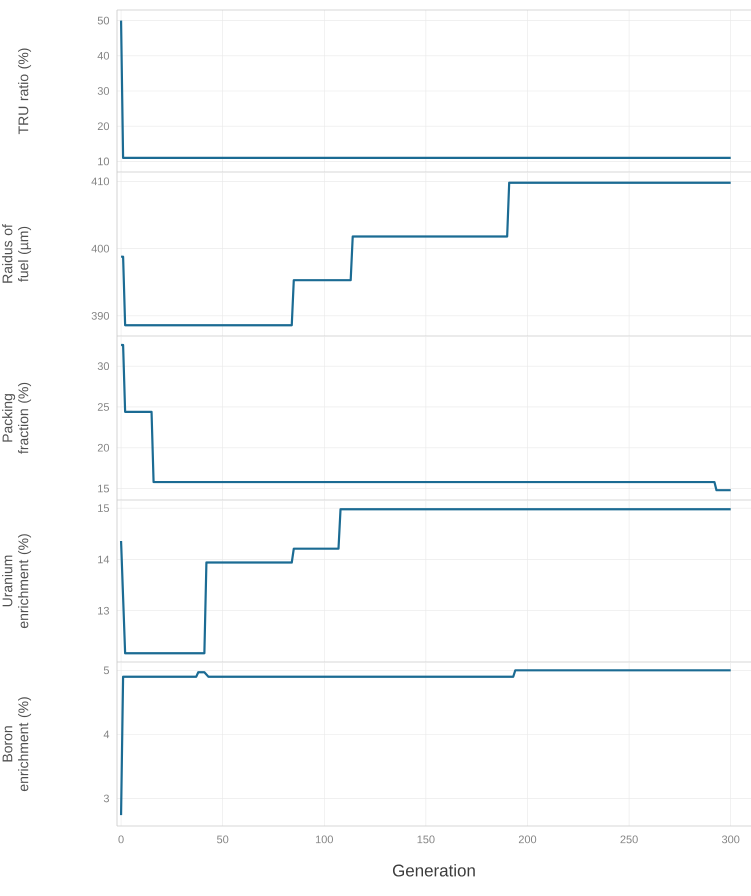 This screenshot has height=896, width=751. I want to click on x-tick-label: 150, so click(426, 840).